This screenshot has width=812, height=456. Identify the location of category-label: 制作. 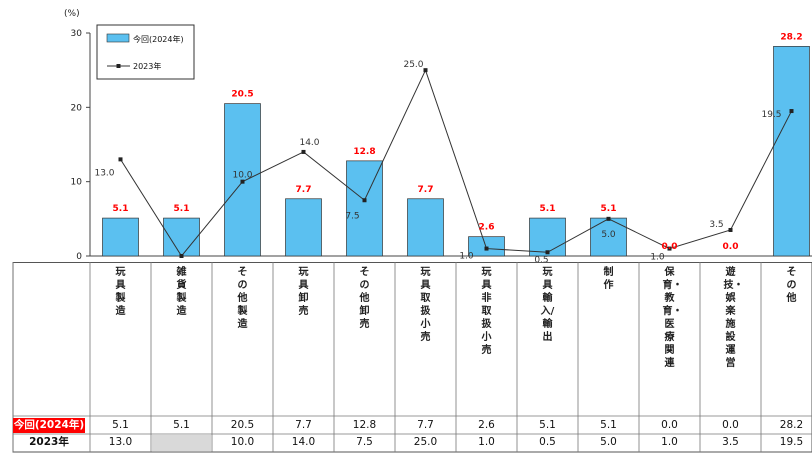
(608, 279).